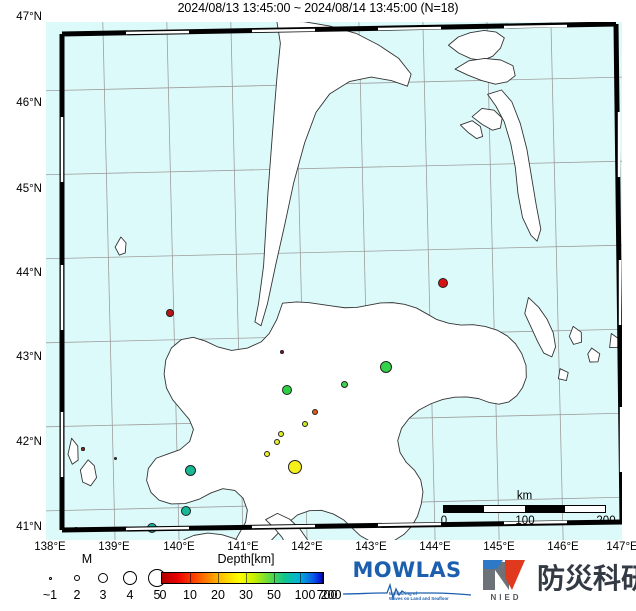 The width and height of the screenshot is (636, 611). Describe the element at coordinates (327, 595) in the screenshot. I see `depth-legend-label: 700` at that location.